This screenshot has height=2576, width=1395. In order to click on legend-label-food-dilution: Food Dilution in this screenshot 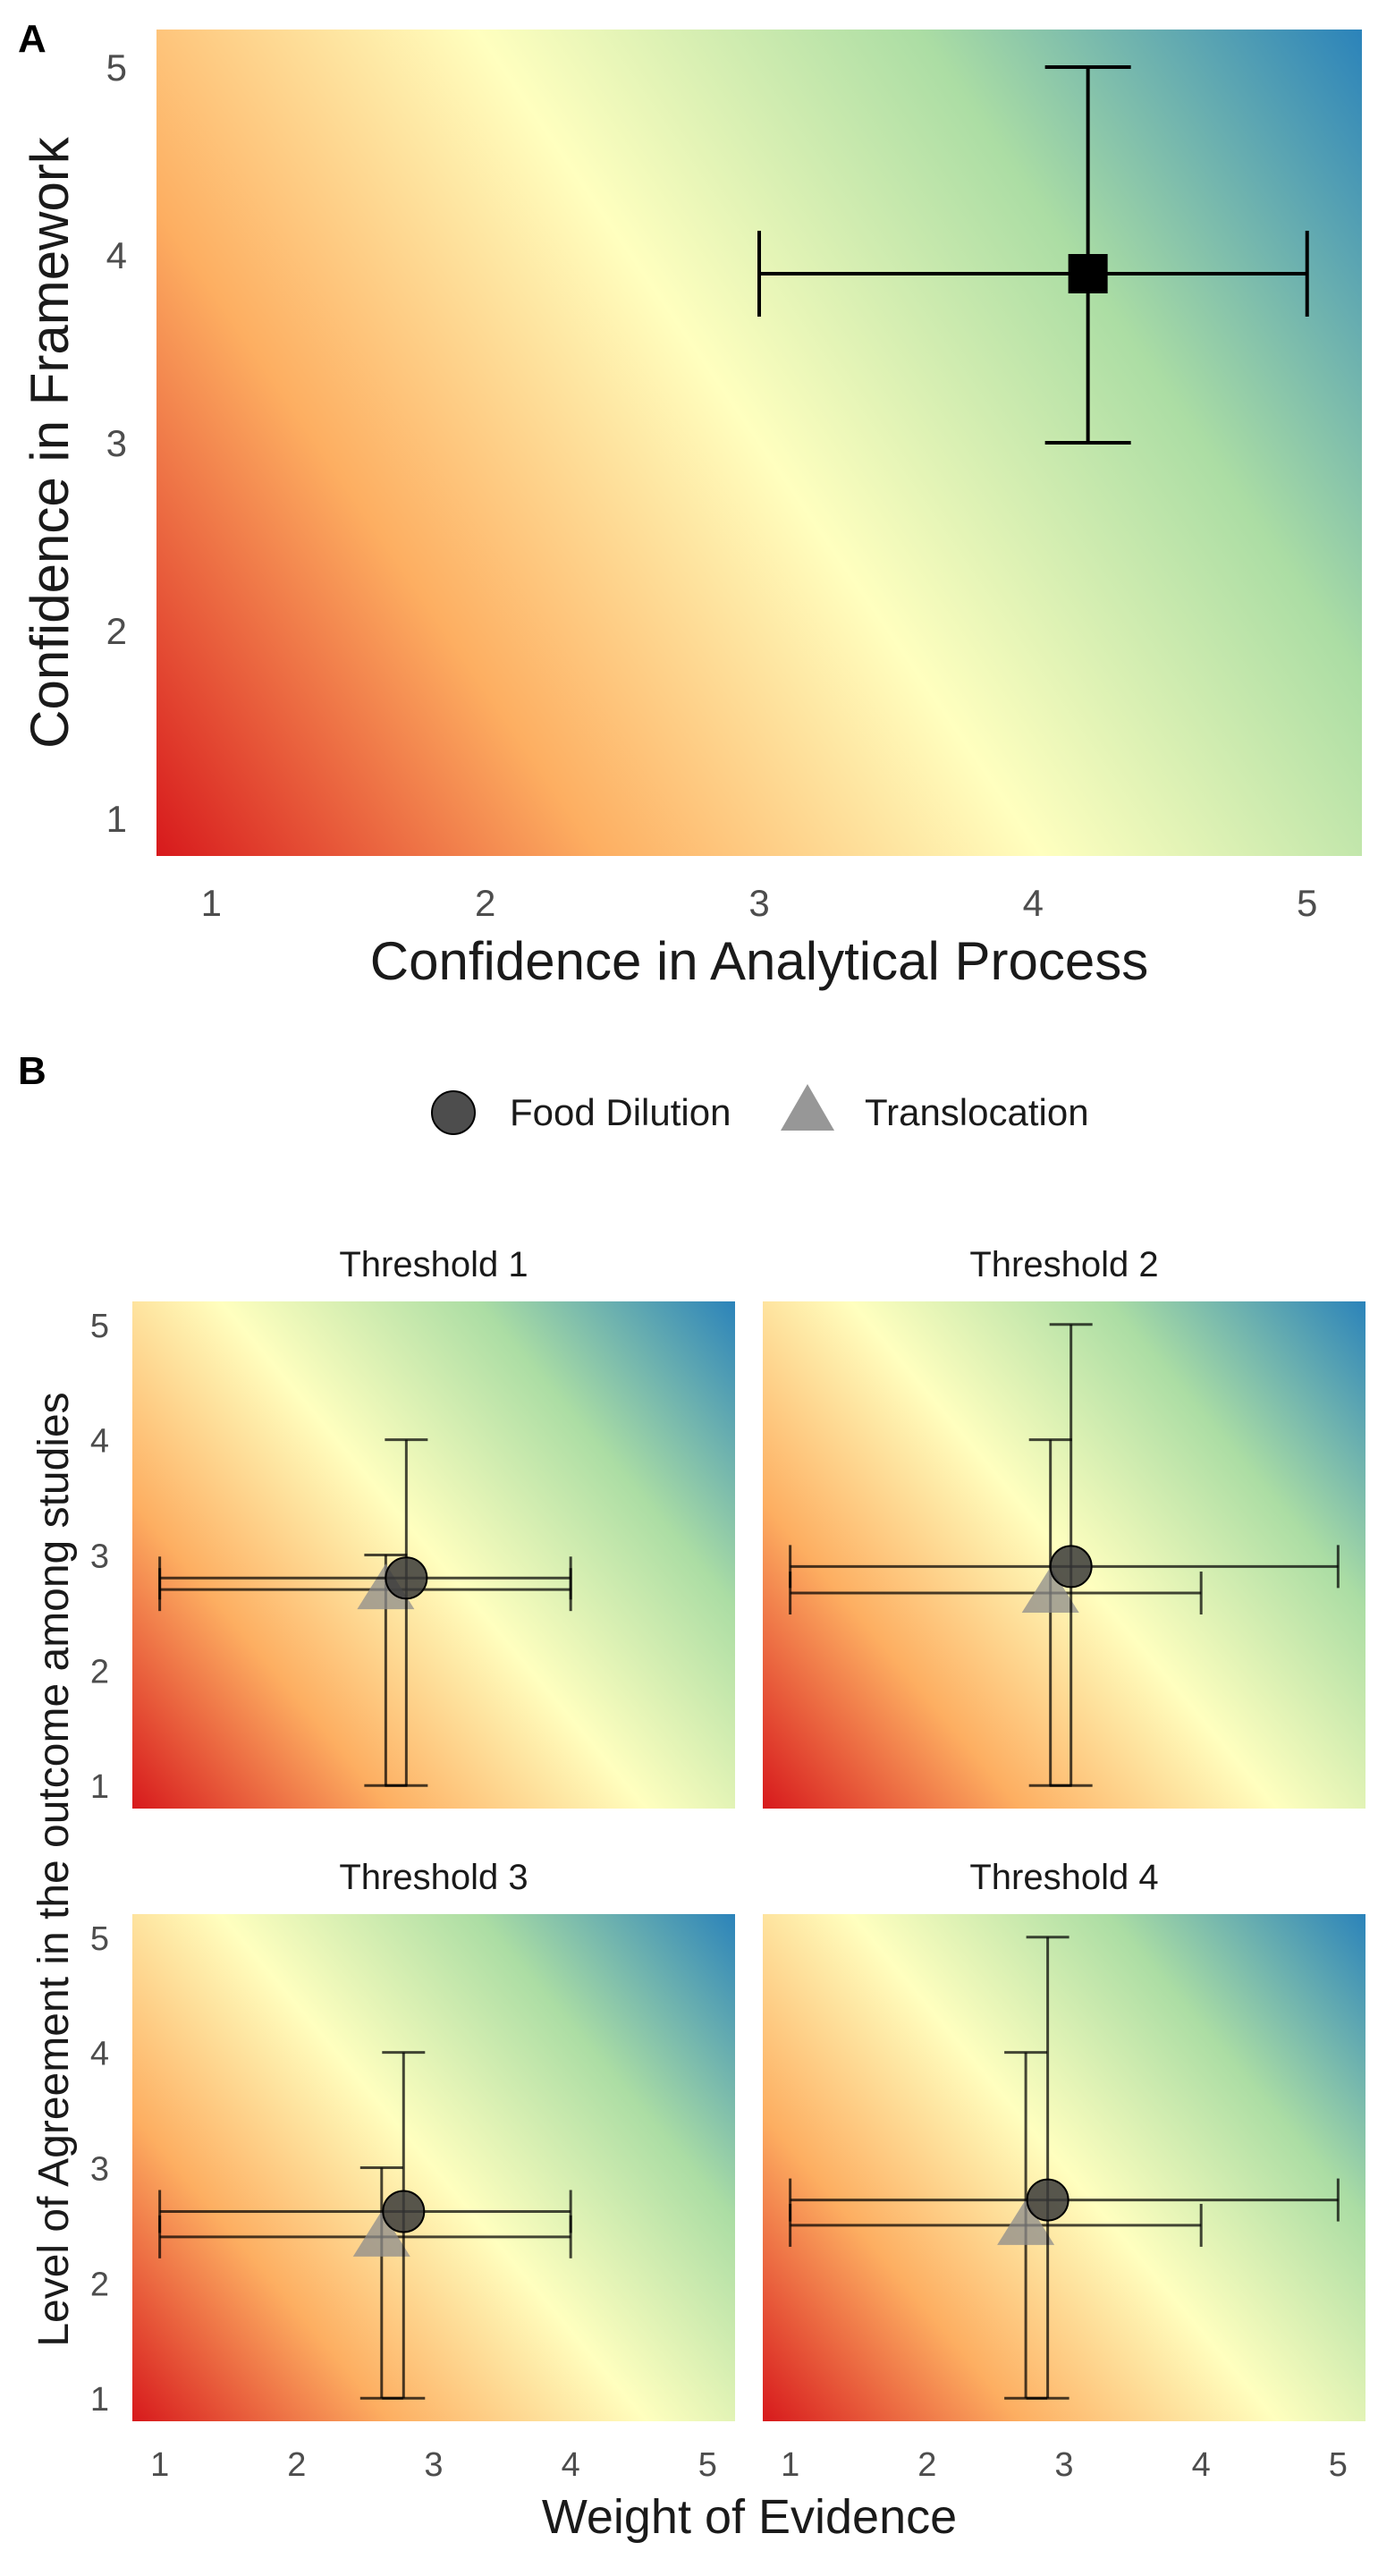, I will do `click(620, 1112)`.